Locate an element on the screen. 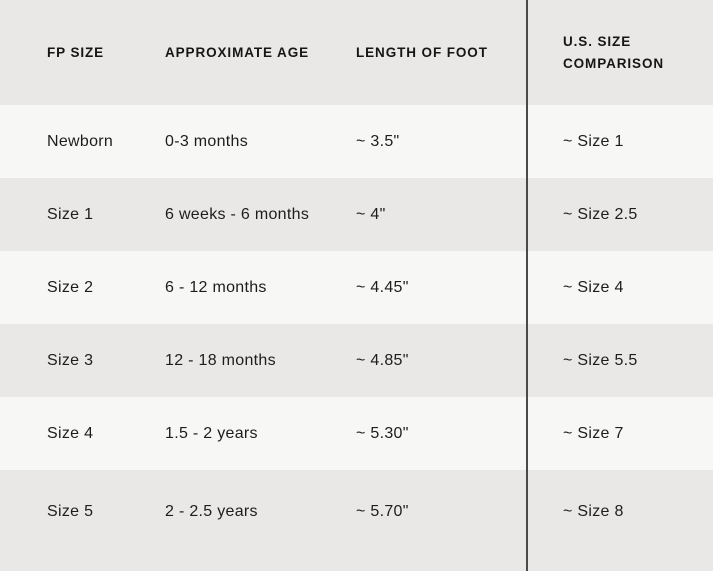 Image resolution: width=713 pixels, height=571 pixels. cell-fp-size: Size 4 is located at coordinates (70, 433).